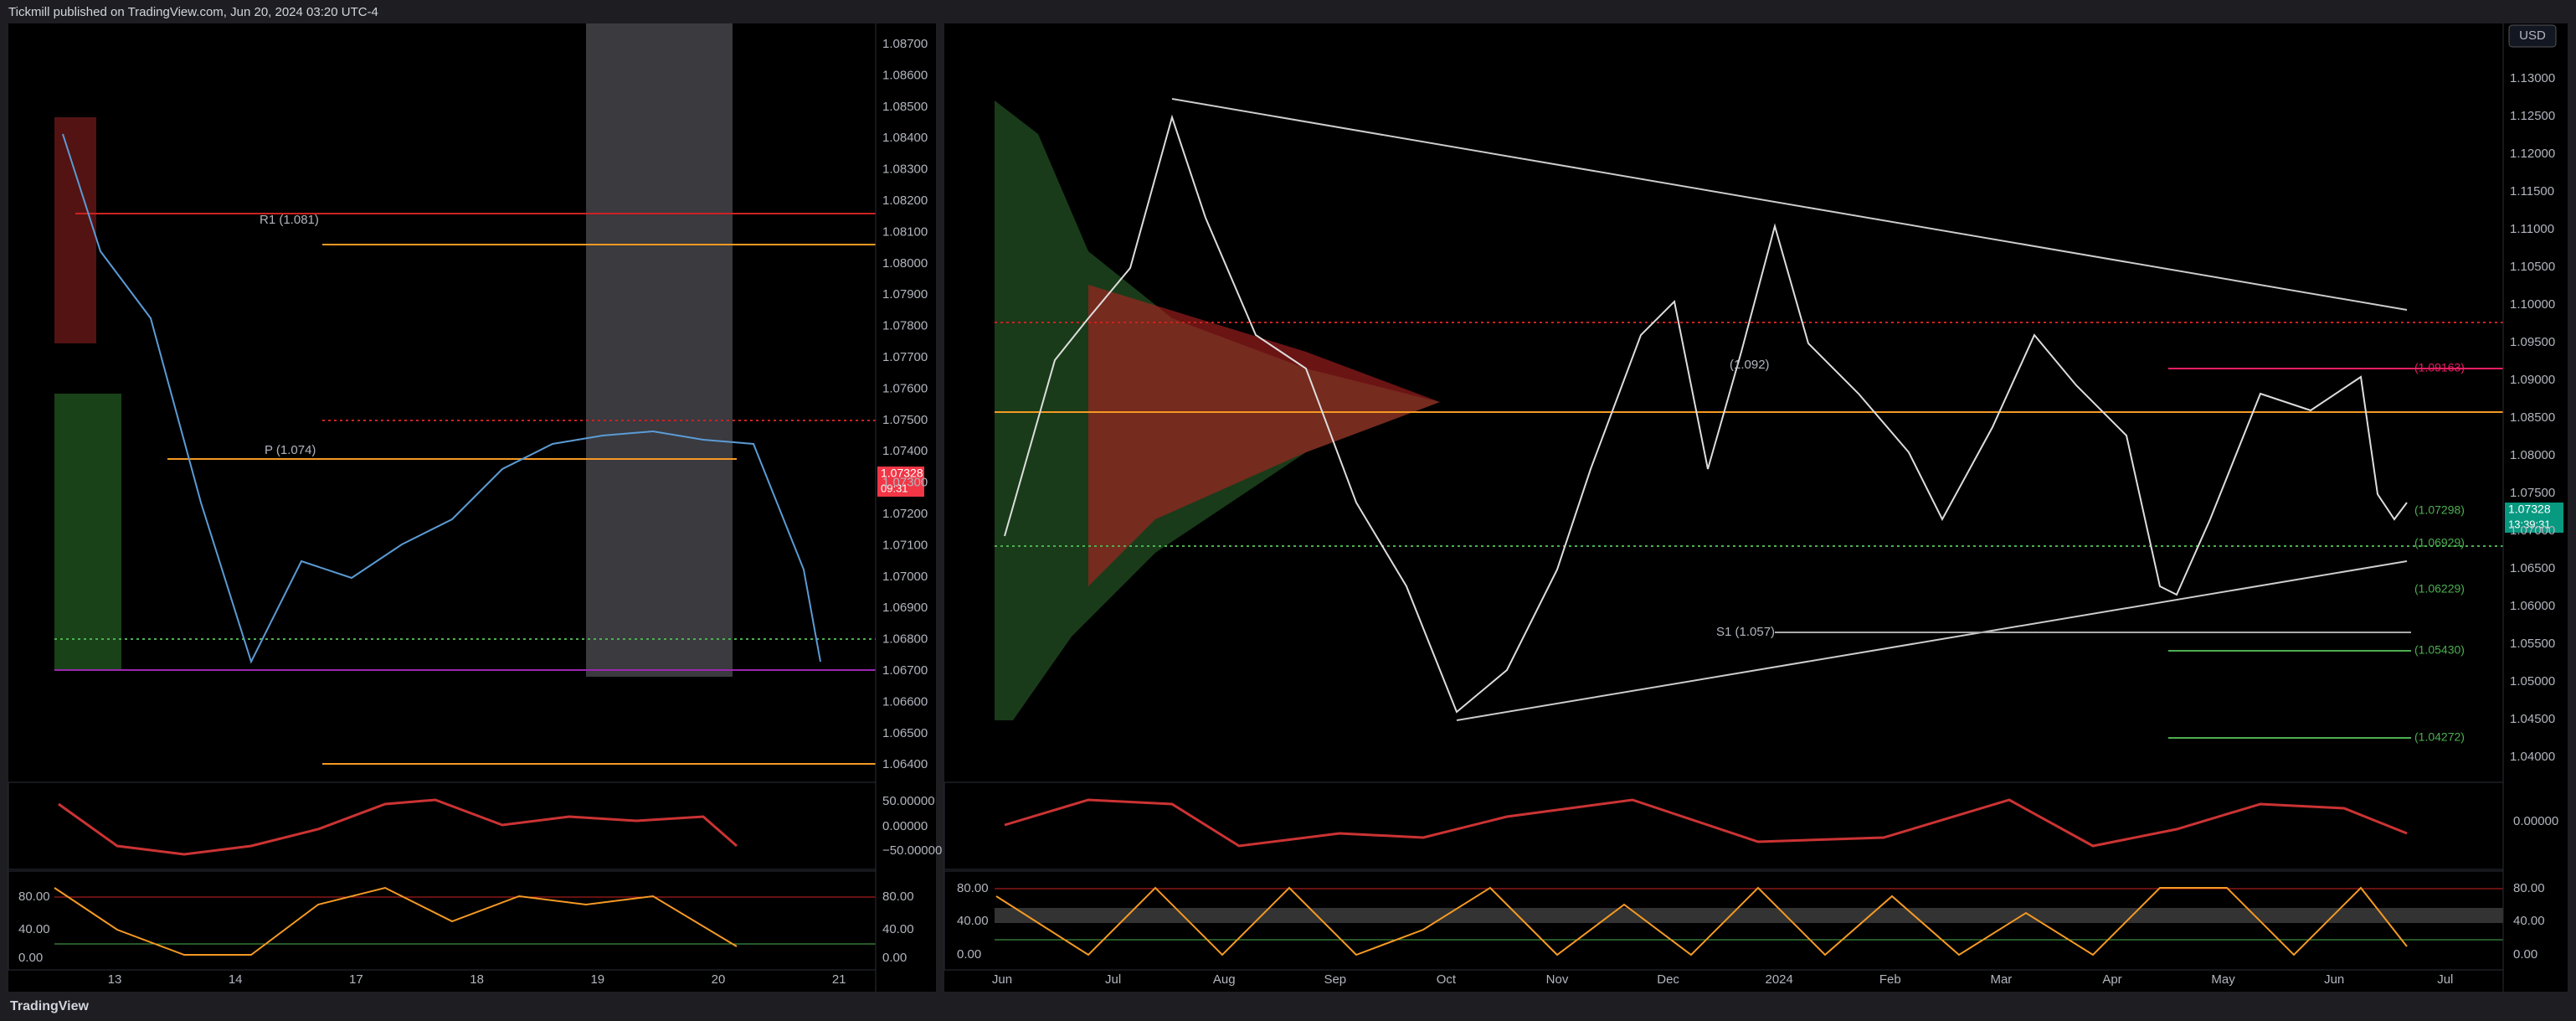  I want to click on price-tick: 1.07200, so click(905, 514).